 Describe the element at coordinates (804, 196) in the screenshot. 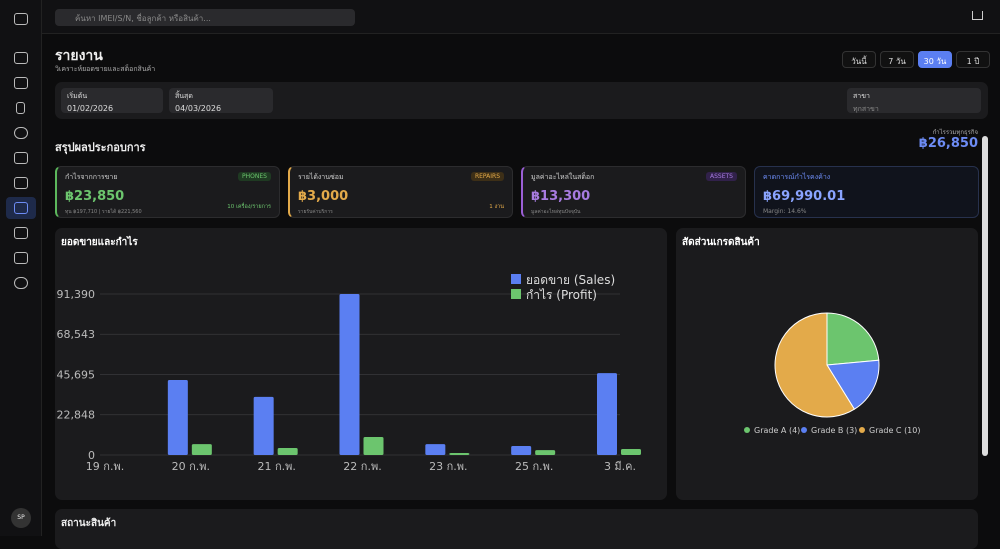

I see `kpi-value: ฿69,990.01` at that location.